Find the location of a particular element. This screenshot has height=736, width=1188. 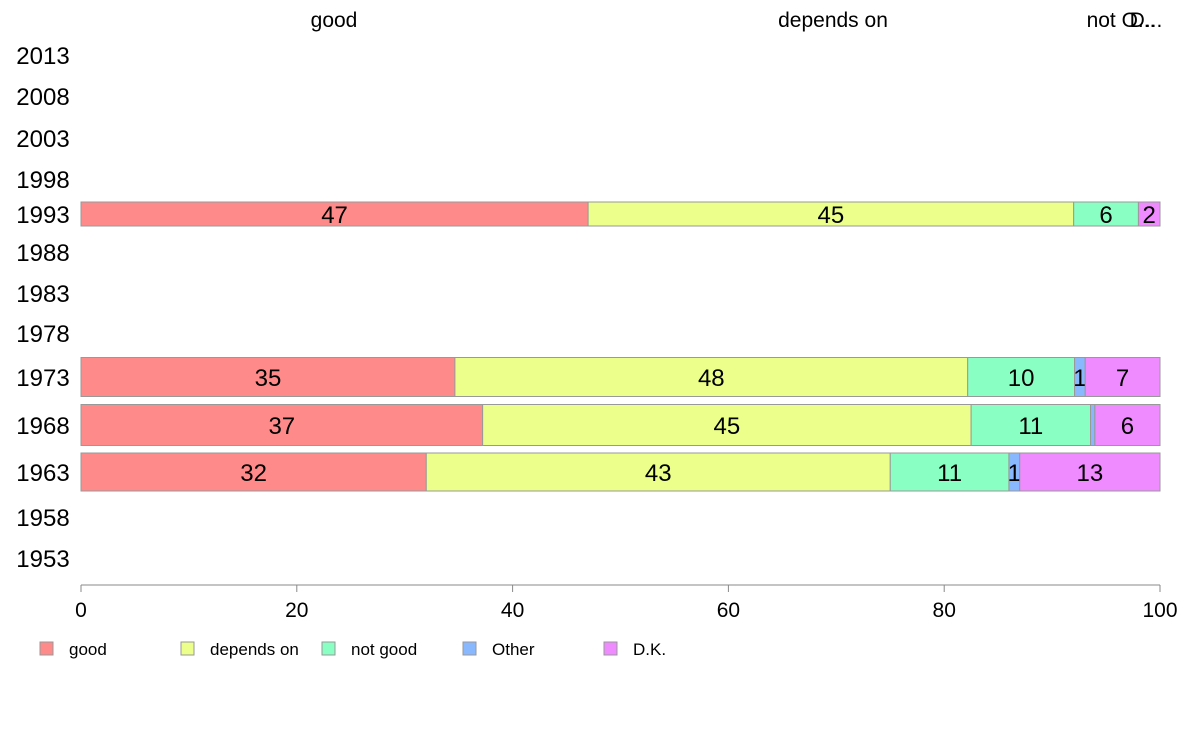

y-tick-label: 1973 is located at coordinates (42, 378).